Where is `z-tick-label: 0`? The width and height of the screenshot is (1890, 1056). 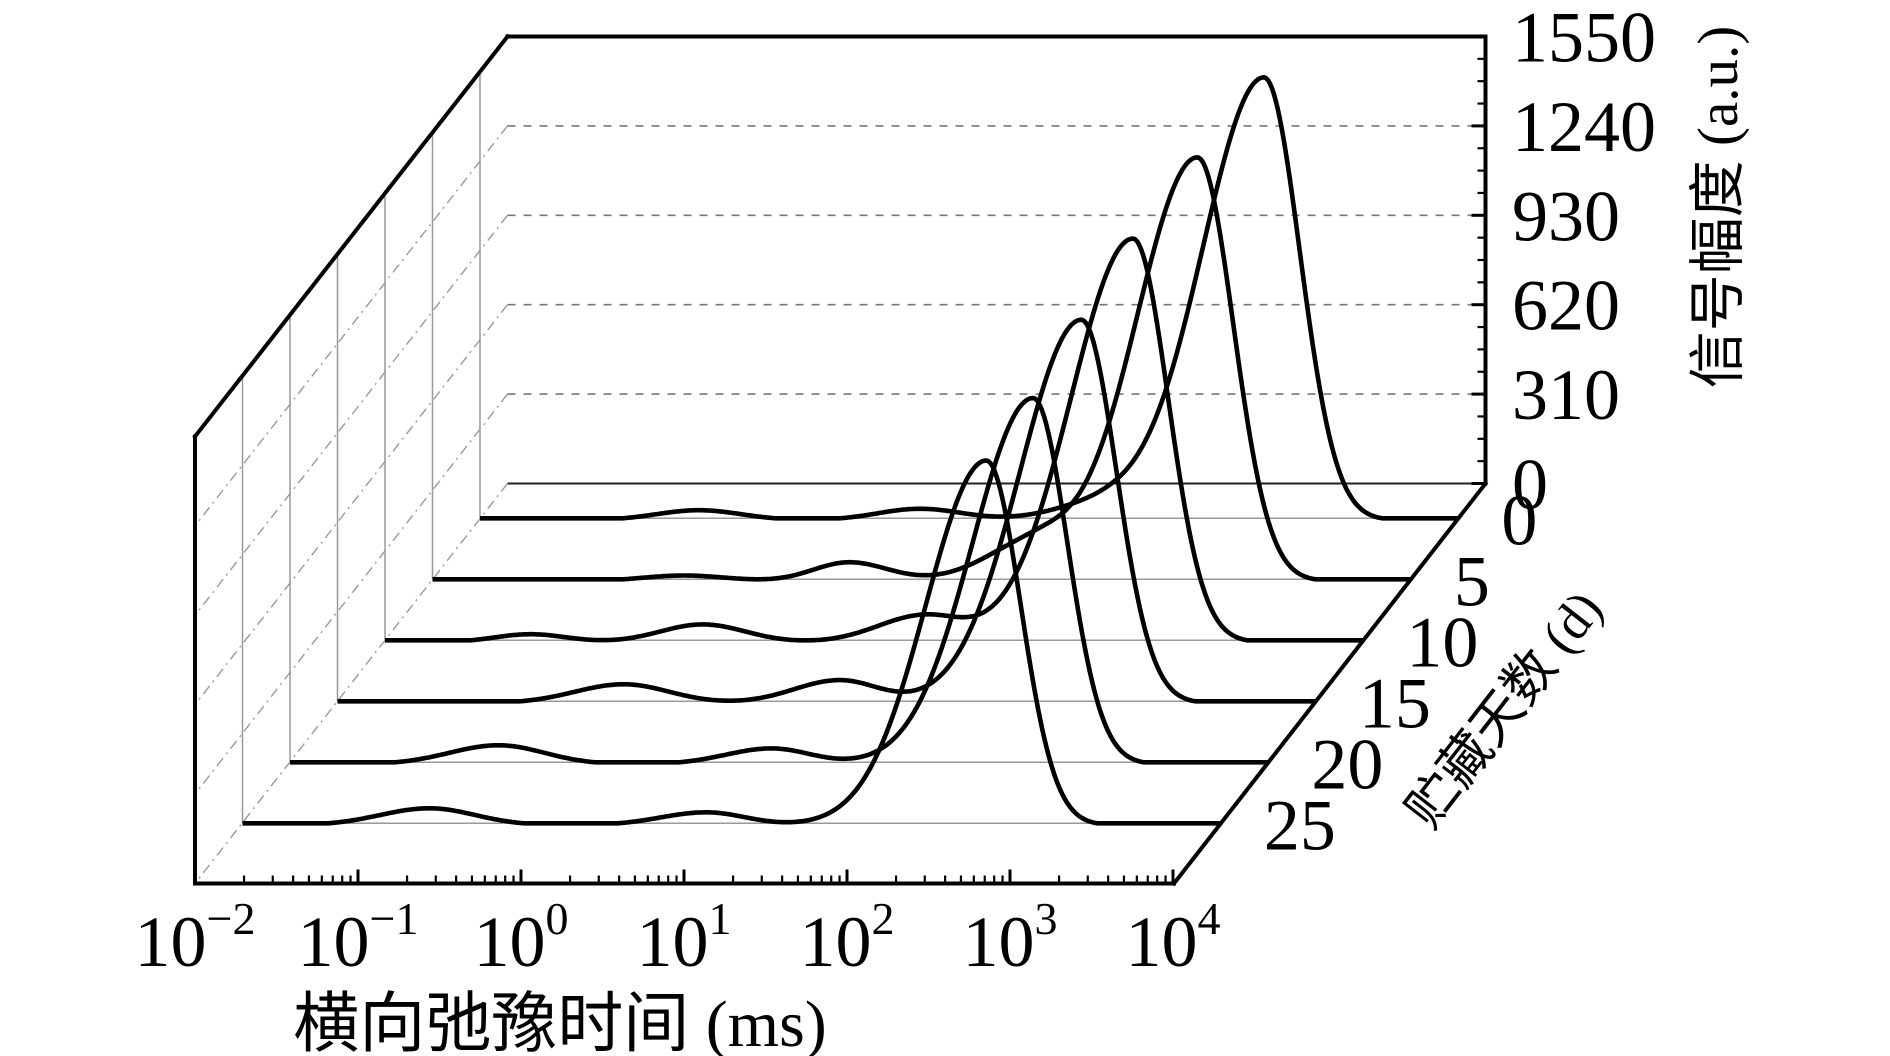
z-tick-label: 0 is located at coordinates (1519, 520).